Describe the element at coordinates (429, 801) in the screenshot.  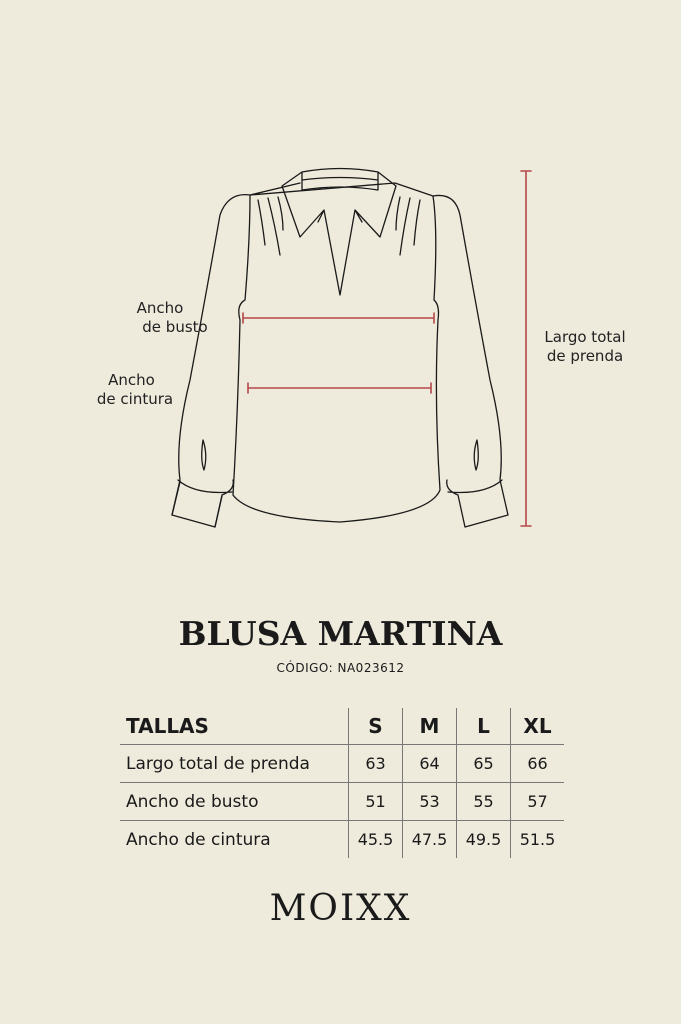
I see `cell: 53` at that location.